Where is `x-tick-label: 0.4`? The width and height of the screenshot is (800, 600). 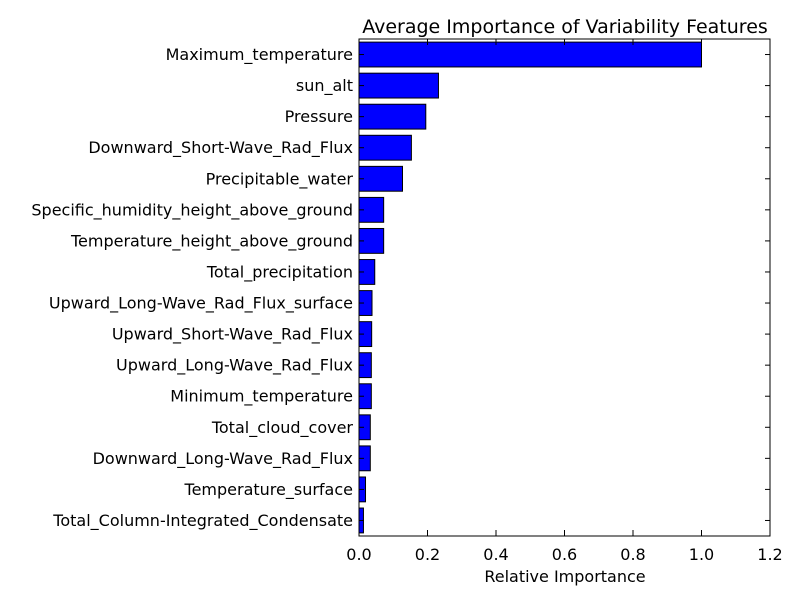
x-tick-label: 0.4 is located at coordinates (495, 554).